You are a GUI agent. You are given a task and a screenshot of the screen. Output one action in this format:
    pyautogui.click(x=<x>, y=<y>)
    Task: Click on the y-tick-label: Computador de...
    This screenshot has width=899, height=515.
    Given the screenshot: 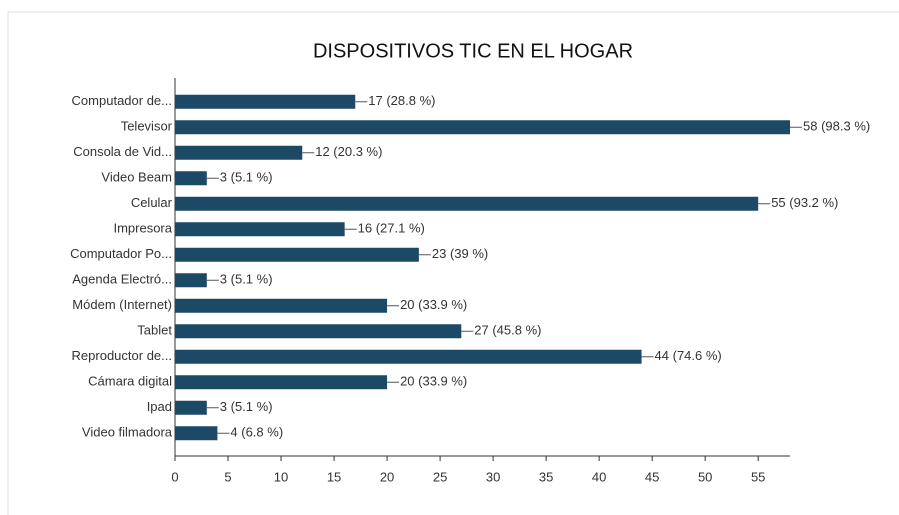 What is the action you would take?
    pyautogui.click(x=122, y=100)
    